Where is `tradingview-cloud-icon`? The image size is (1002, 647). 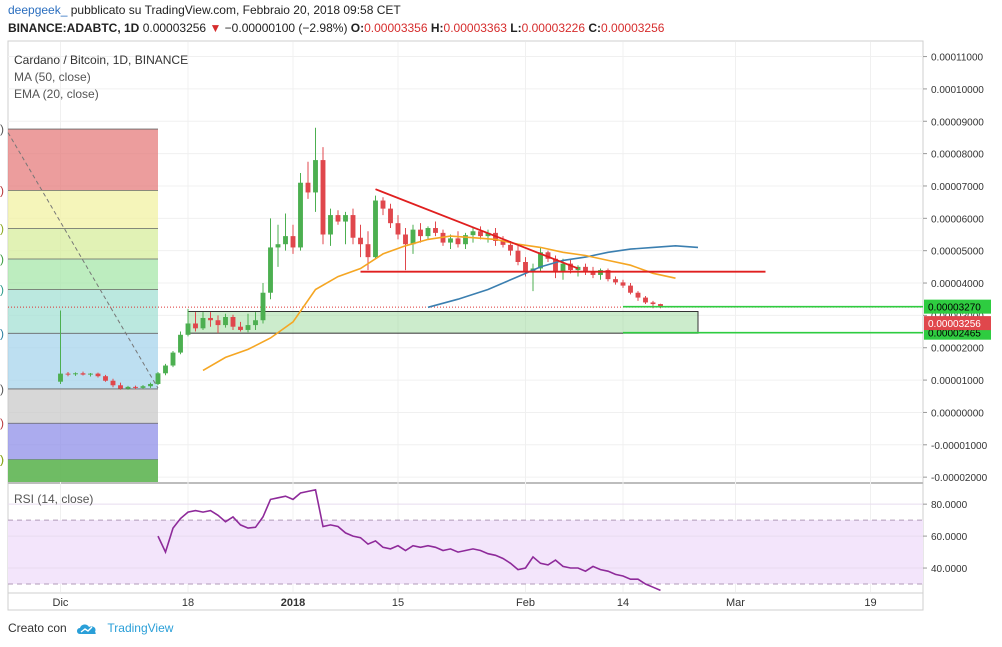
tradingview-cloud-icon is located at coordinates (87, 629).